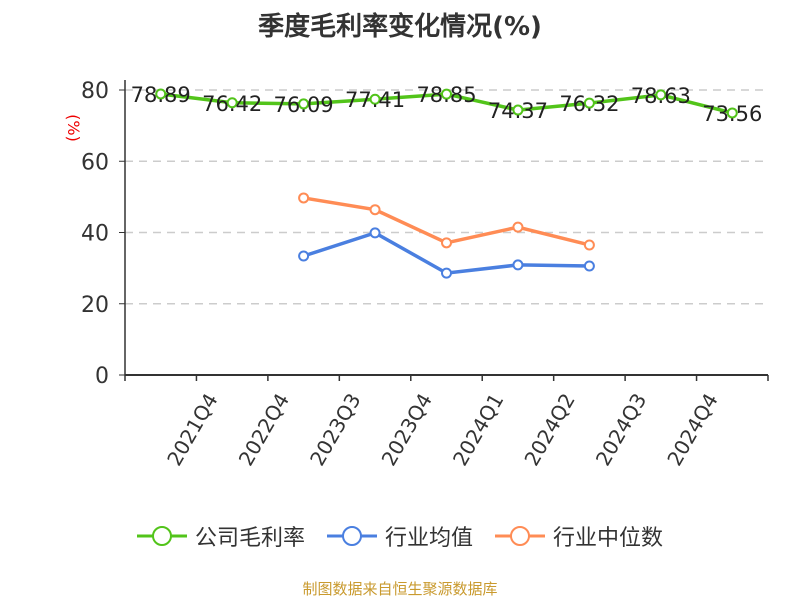 This screenshot has height=600, width=800. I want to click on y-tick-label: 20, so click(95, 305).